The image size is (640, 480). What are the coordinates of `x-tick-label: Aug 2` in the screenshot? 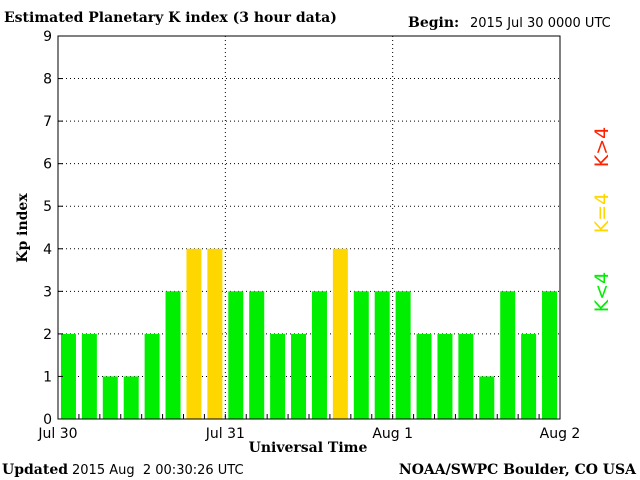 It's located at (560, 434).